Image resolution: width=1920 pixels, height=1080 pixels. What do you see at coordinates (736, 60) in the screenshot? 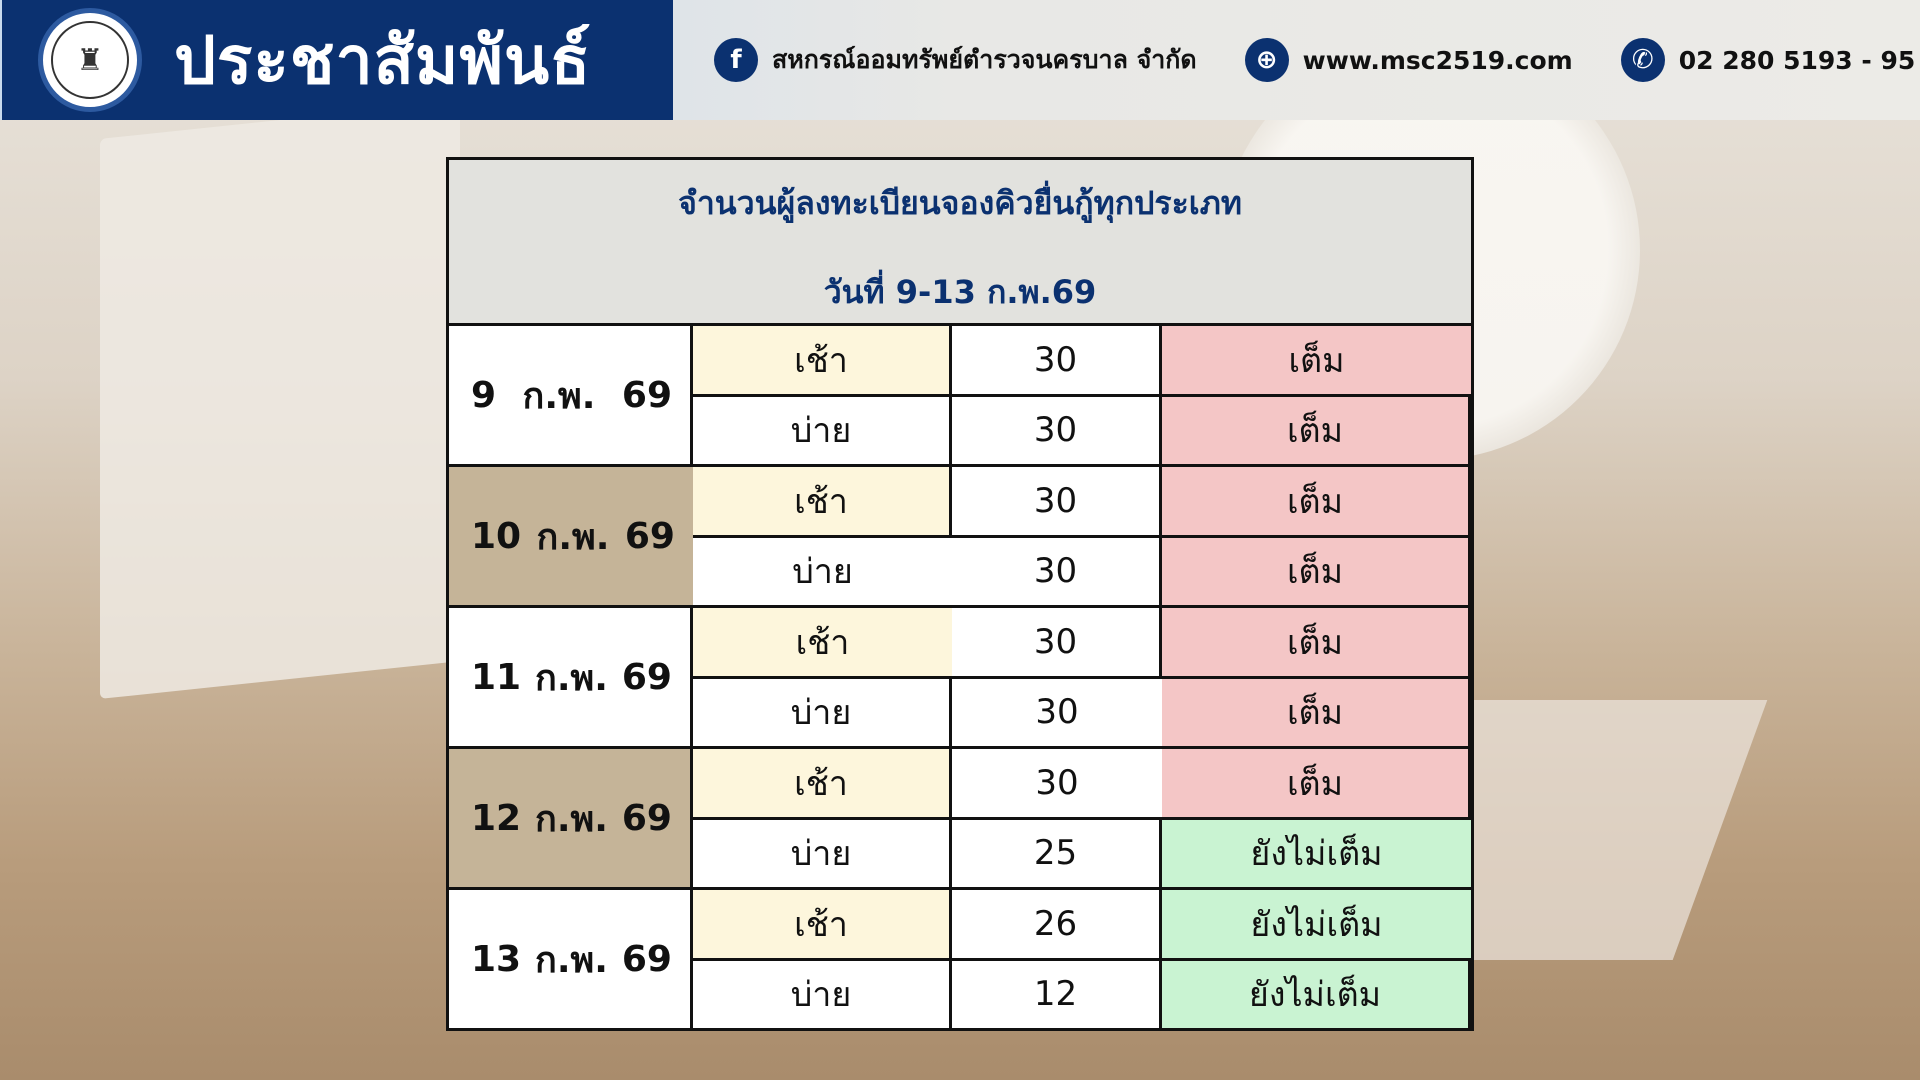
I see `facebook-icon: f` at bounding box center [736, 60].